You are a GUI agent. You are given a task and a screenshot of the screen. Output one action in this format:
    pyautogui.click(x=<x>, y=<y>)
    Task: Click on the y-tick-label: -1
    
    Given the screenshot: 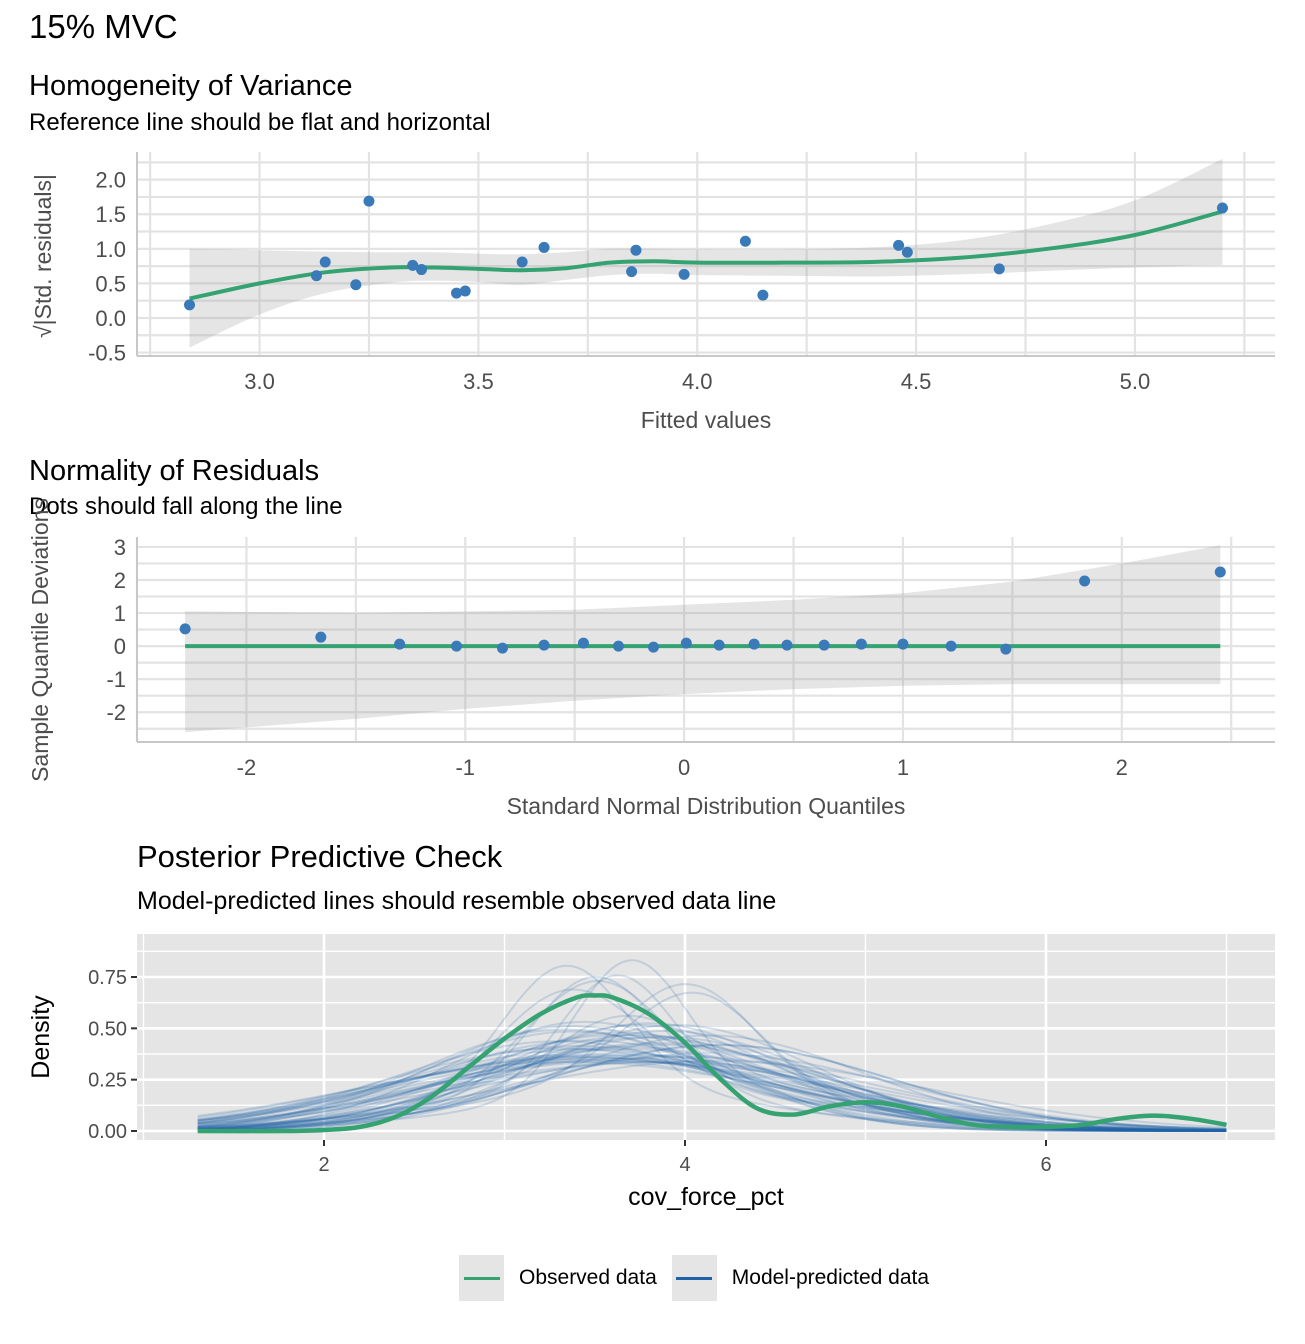 What is the action you would take?
    pyautogui.click(x=116, y=679)
    